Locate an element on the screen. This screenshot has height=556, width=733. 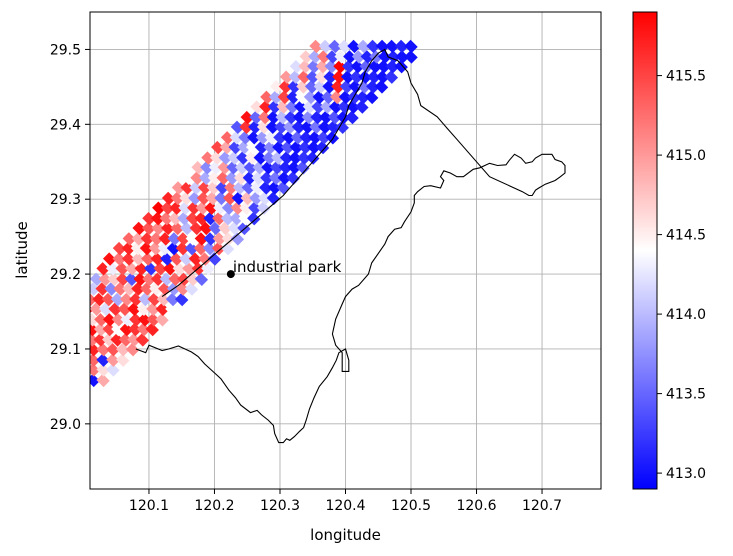
colorbar-gradient is located at coordinates (645, 250).